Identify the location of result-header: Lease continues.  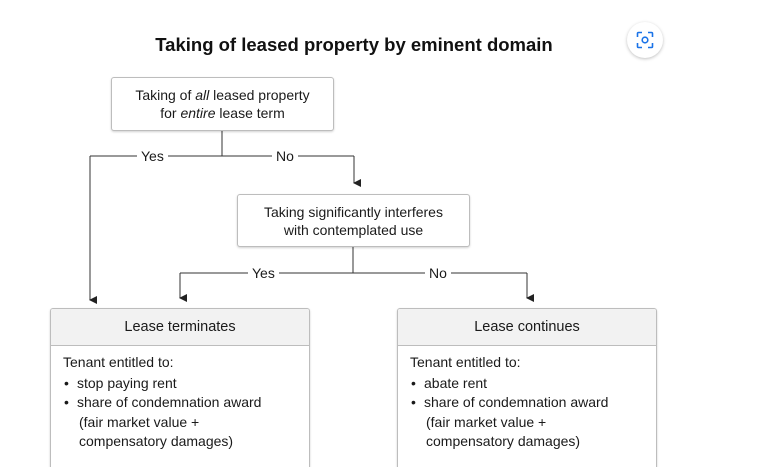
(527, 327).